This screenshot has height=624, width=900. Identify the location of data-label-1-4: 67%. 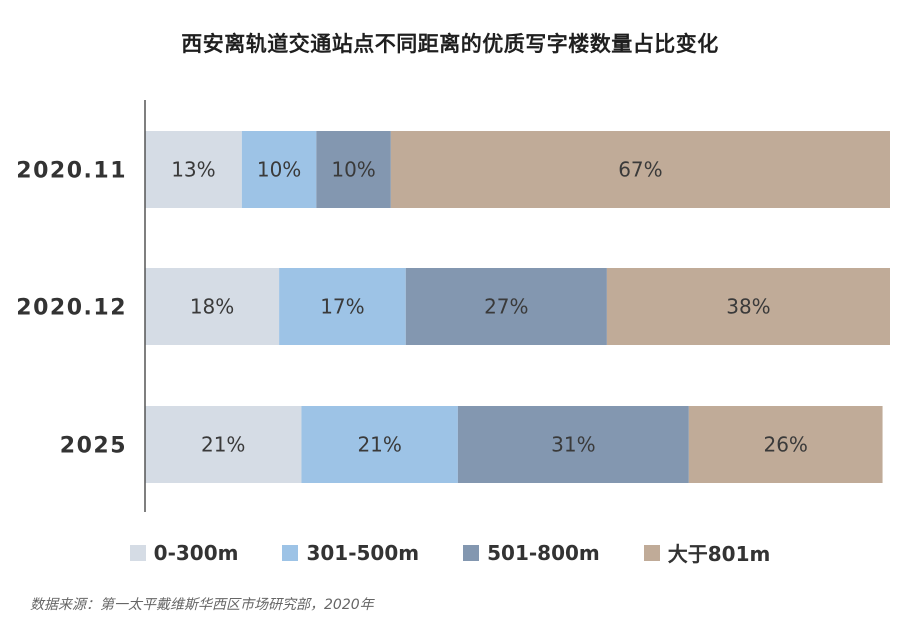
(640, 170).